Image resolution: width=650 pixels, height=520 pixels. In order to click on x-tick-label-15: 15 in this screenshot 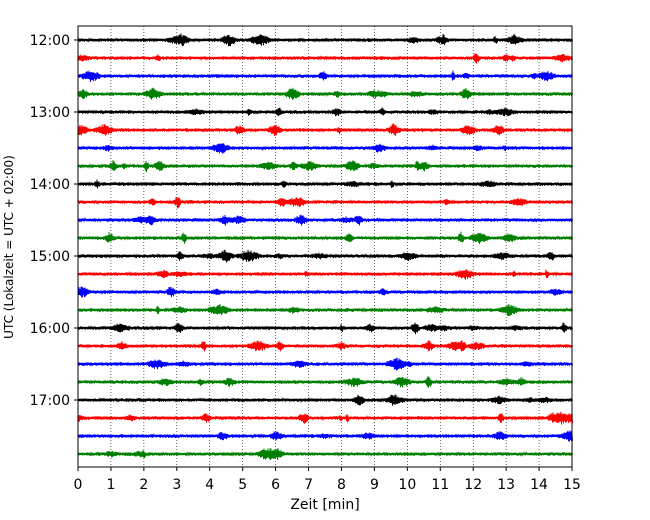, I will do `click(572, 485)`.